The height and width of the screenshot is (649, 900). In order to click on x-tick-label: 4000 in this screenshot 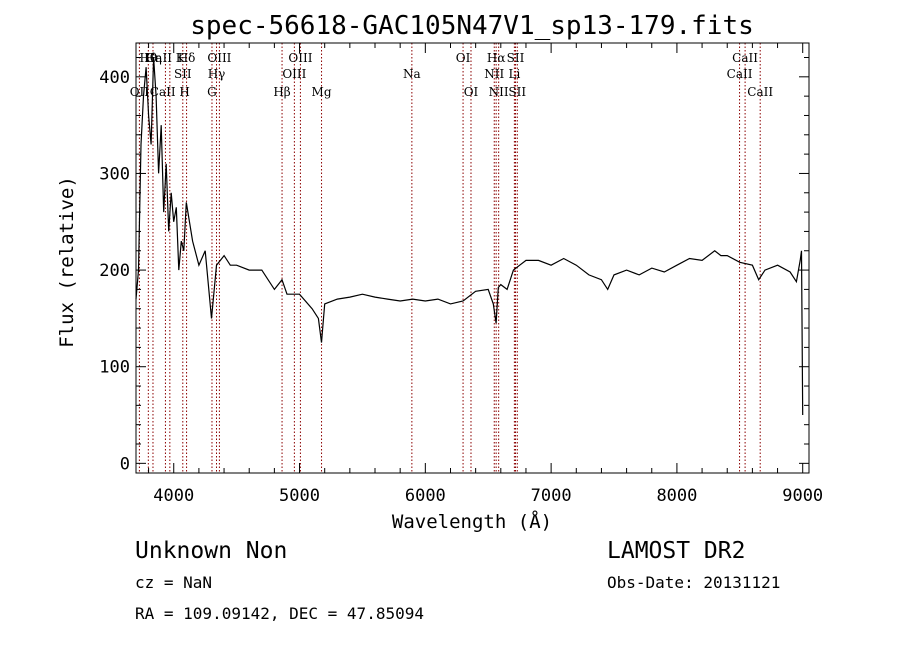, I will do `click(173, 496)`.